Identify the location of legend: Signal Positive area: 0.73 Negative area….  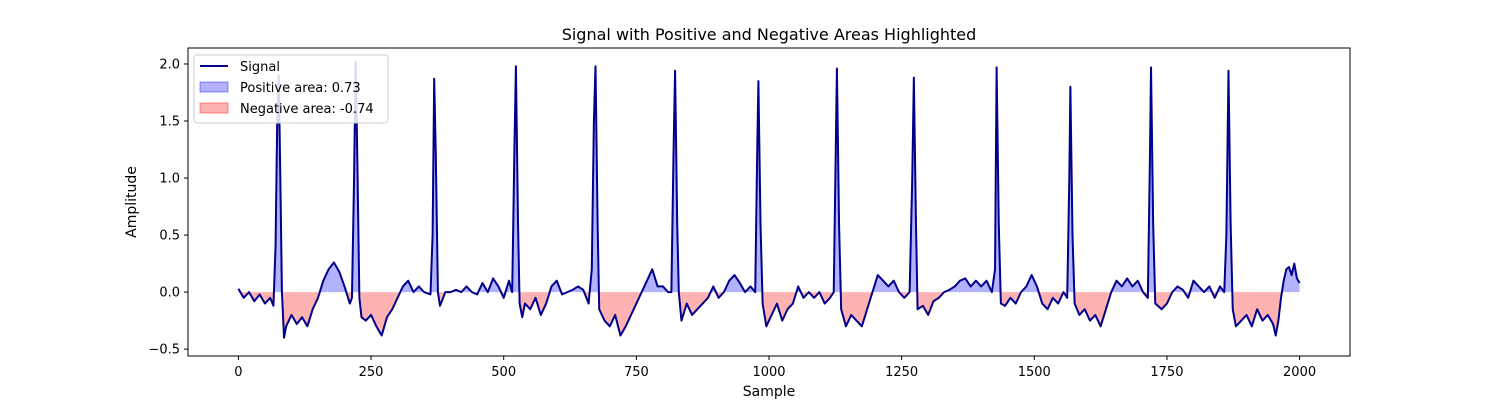
(291, 89).